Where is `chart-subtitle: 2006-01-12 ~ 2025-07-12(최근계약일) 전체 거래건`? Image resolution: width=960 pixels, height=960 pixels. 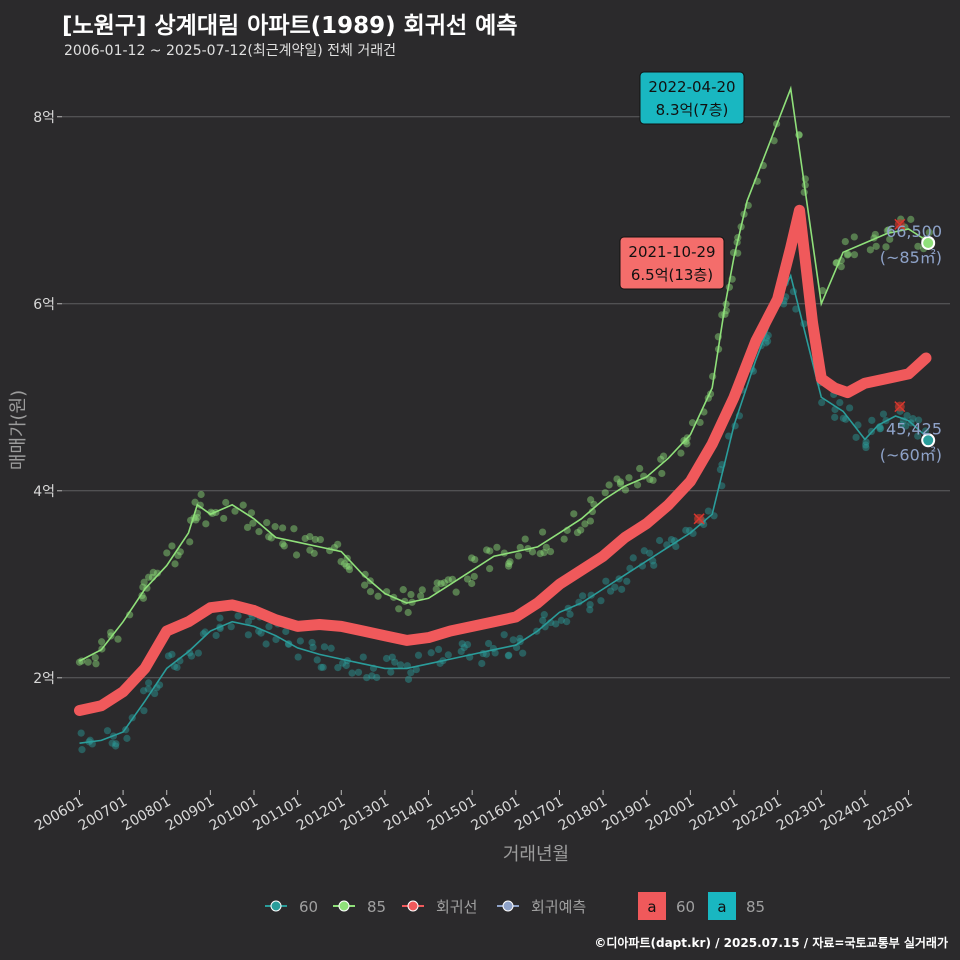
chart-subtitle: 2006-01-12 ~ 2025-07-12(최근계약일) 전체 거래건 is located at coordinates (230, 51).